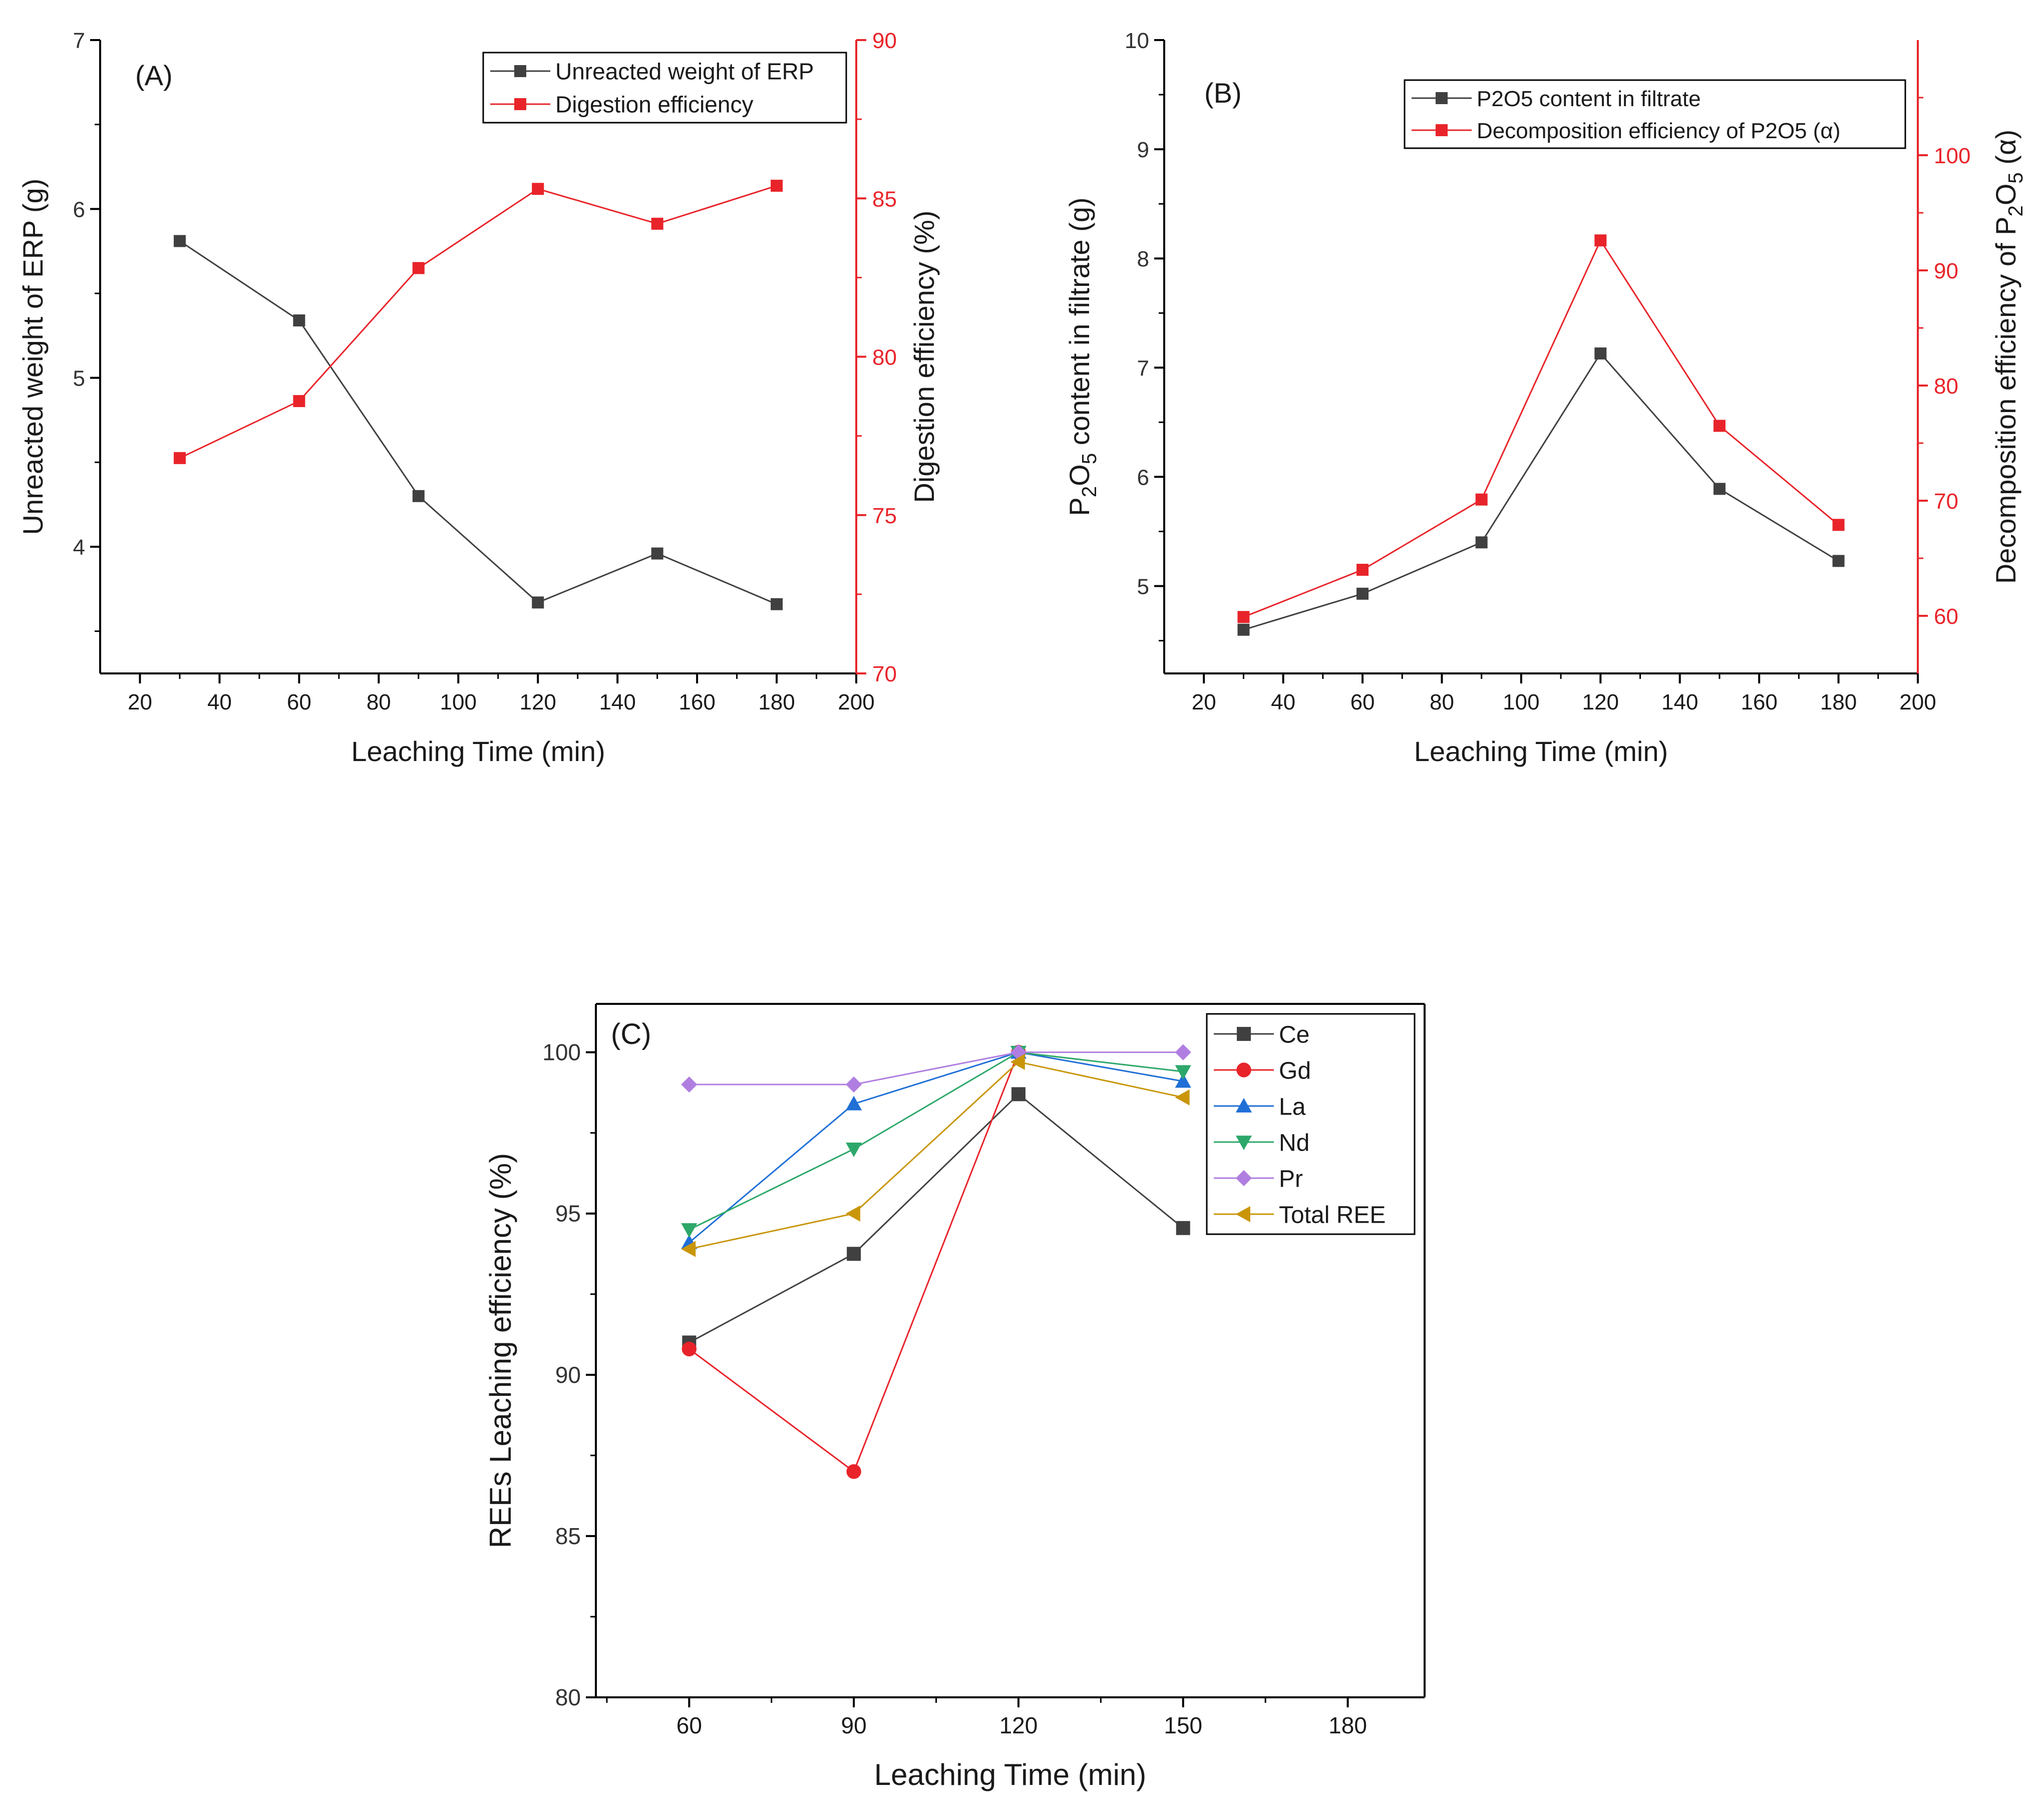 This screenshot has width=2043, height=1820. I want to click on label-subscript: 5, so click(1089, 458).